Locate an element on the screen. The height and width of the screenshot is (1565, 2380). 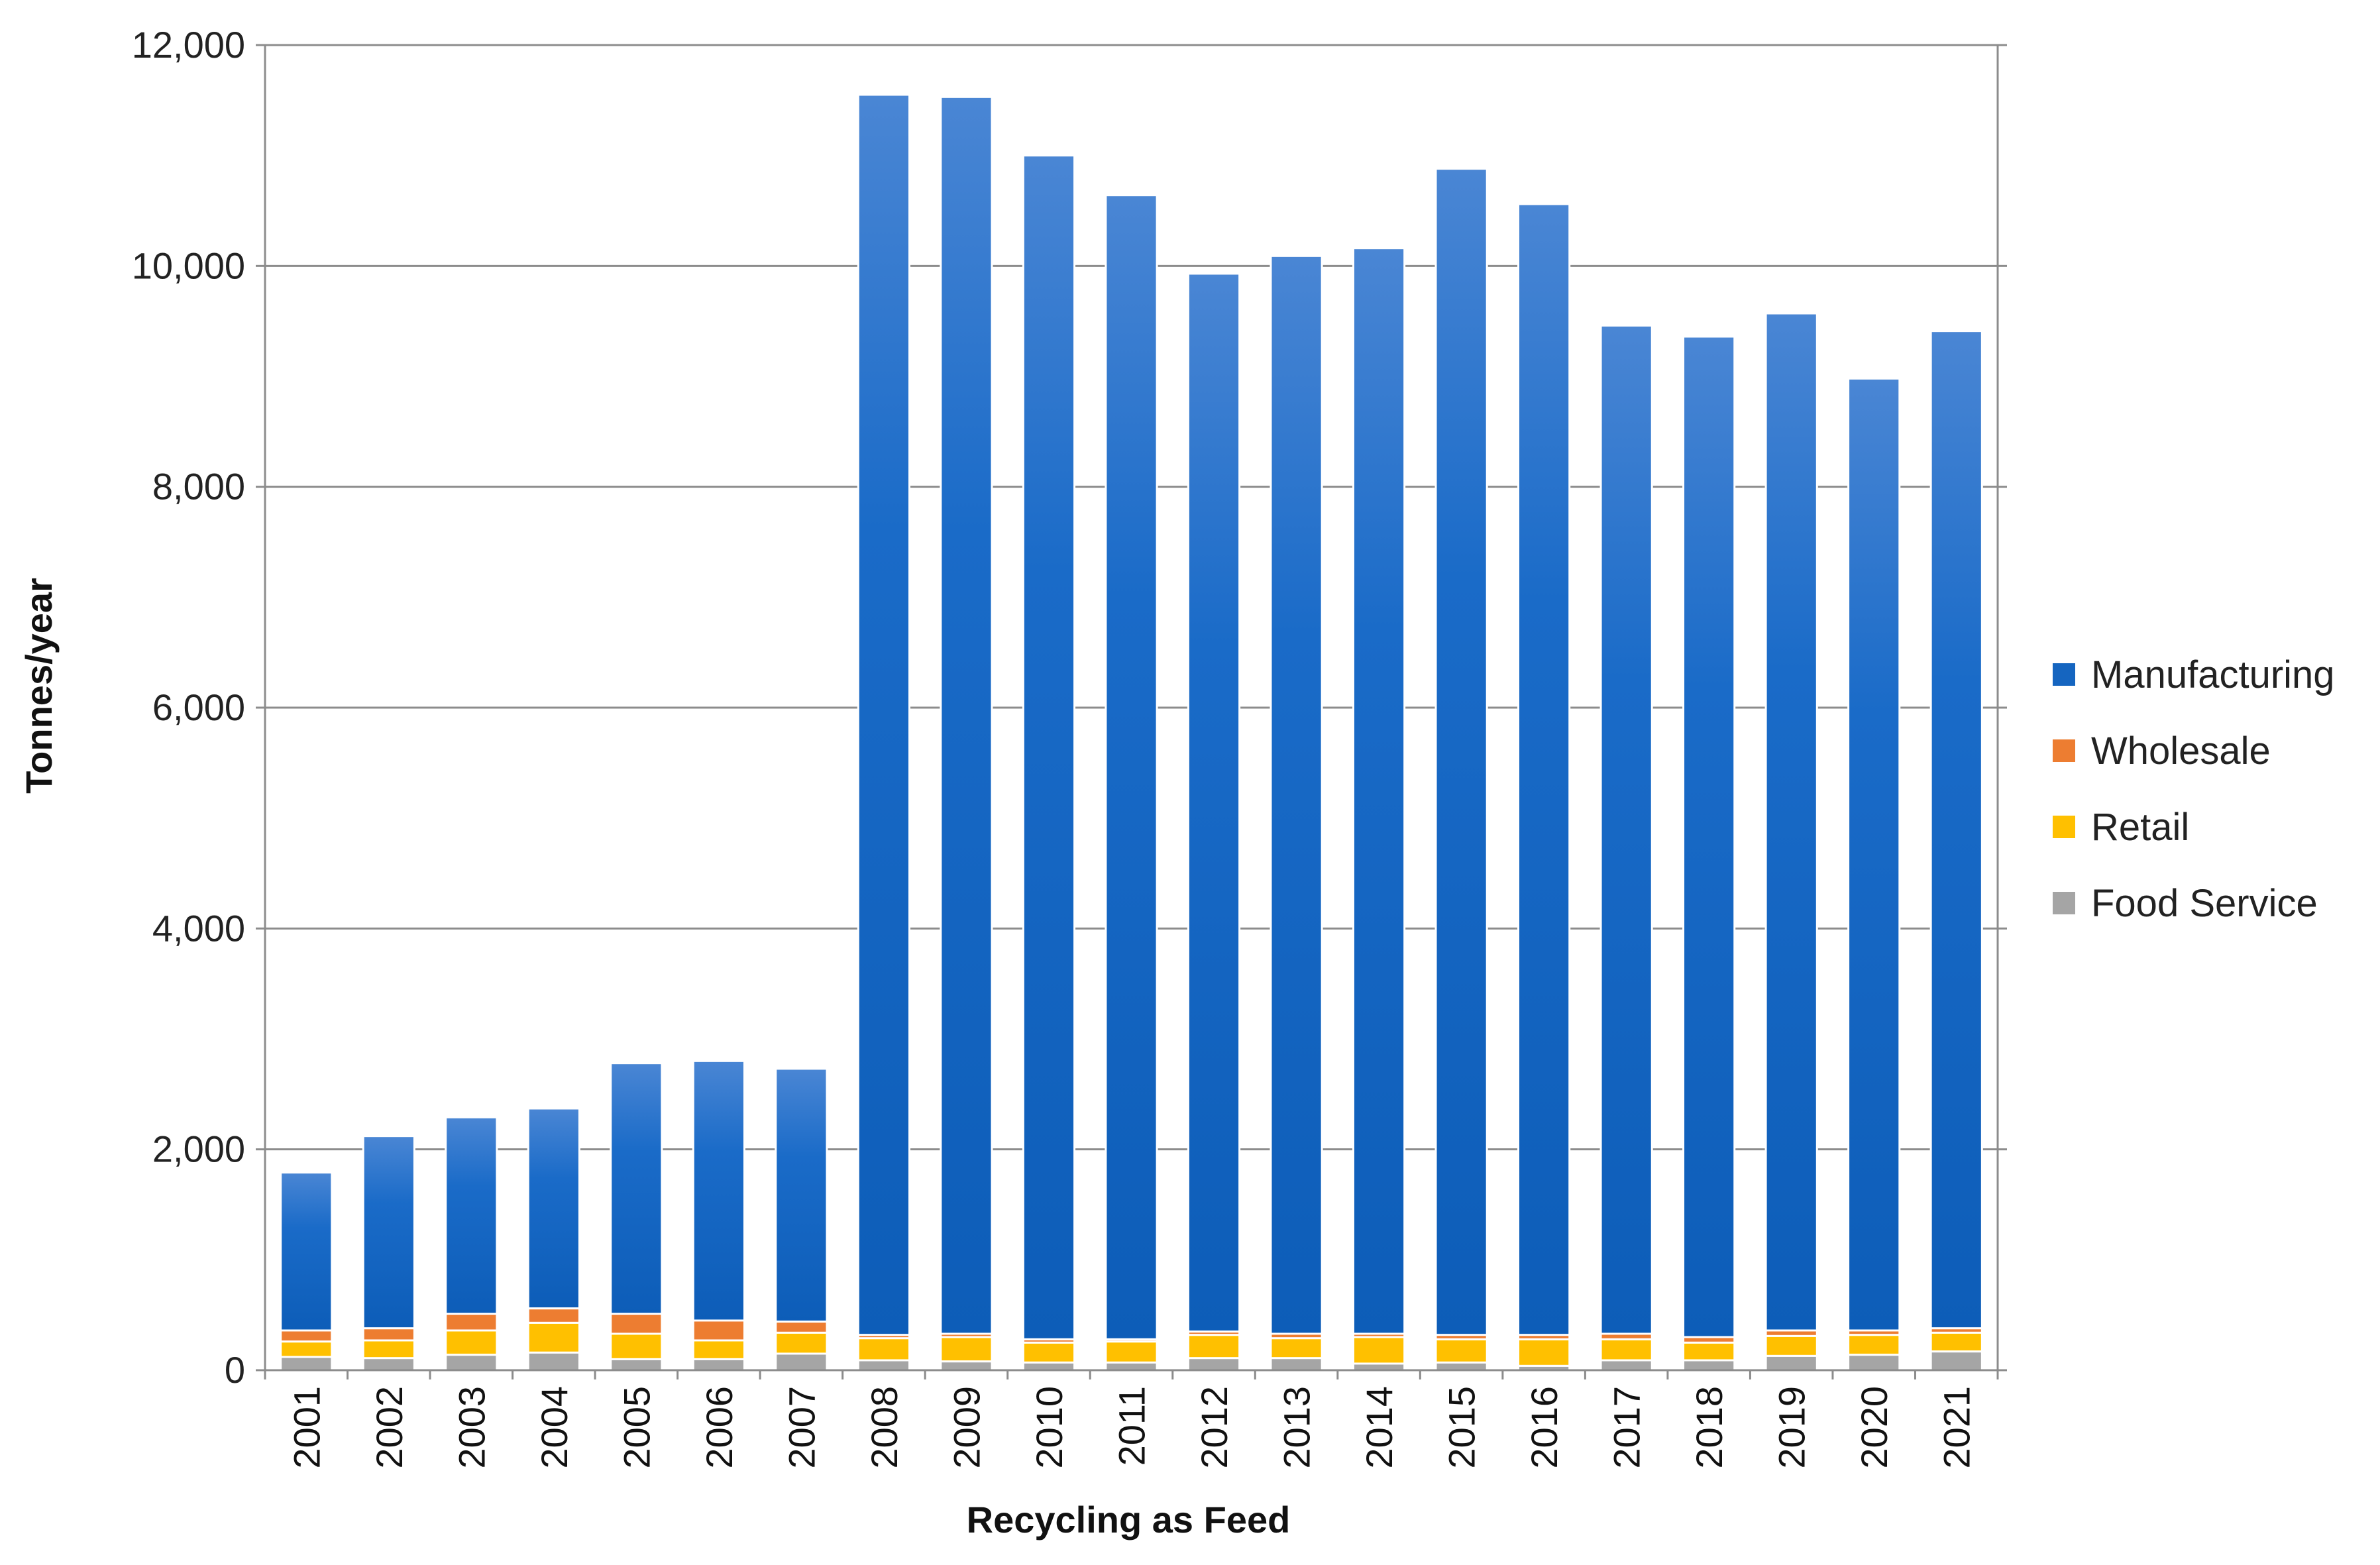
x-tick-label: 2009 is located at coordinates (966, 1427).